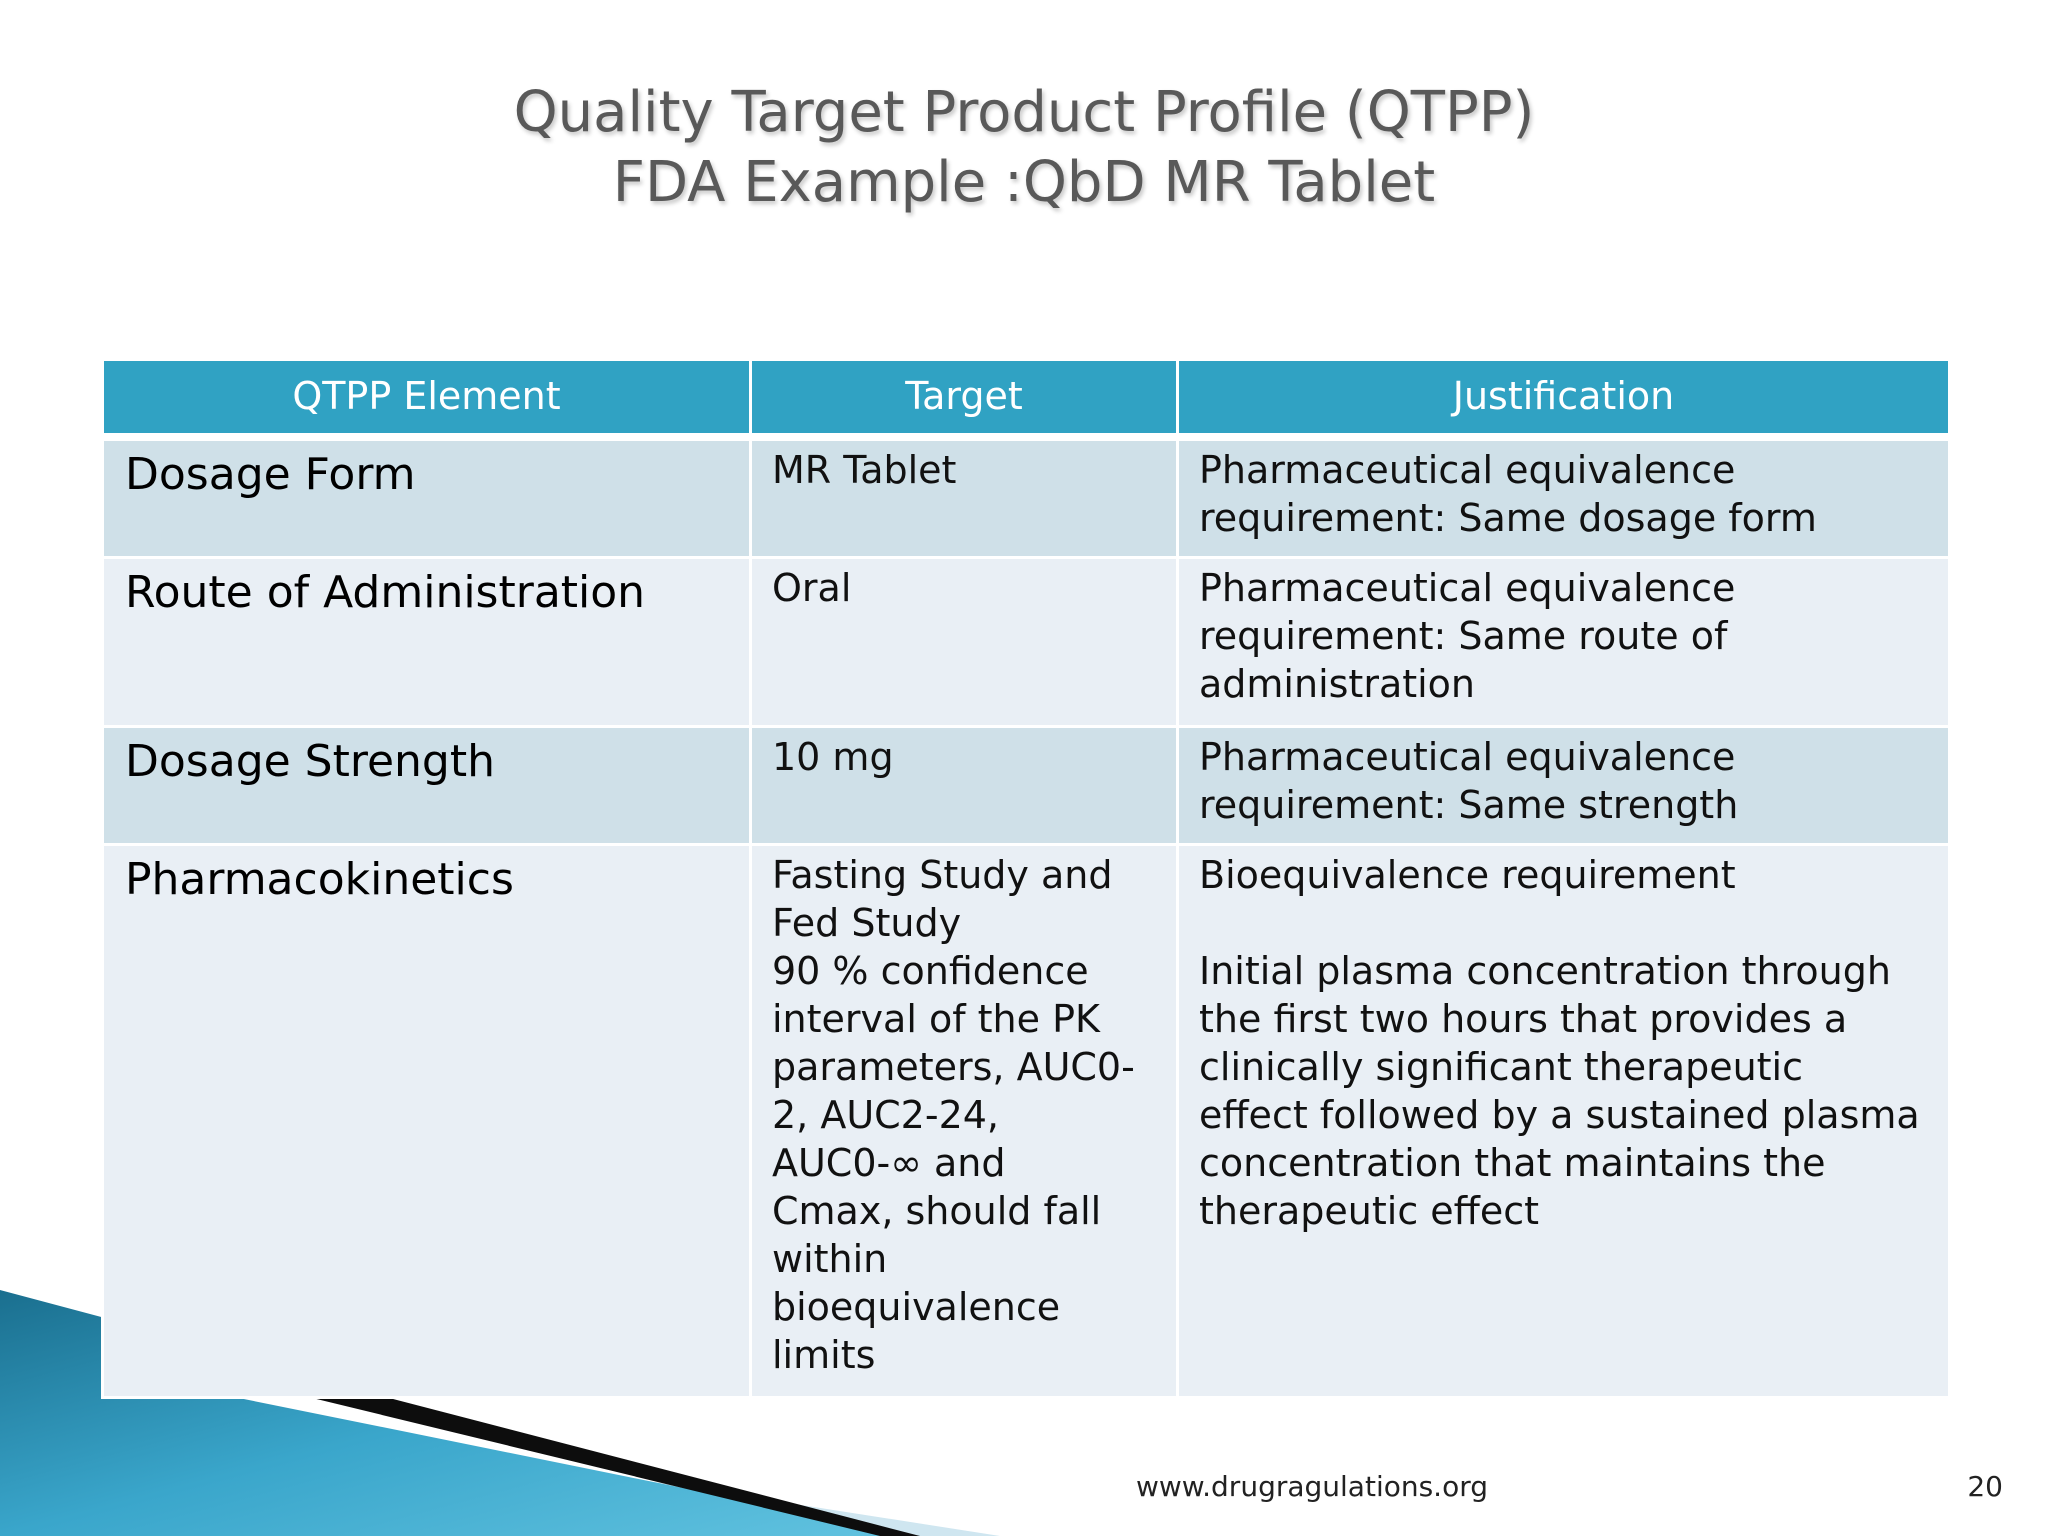 The width and height of the screenshot is (2048, 1536). Describe the element at coordinates (610, 1458) in the screenshot. I see `decor-black-stripe` at that location.